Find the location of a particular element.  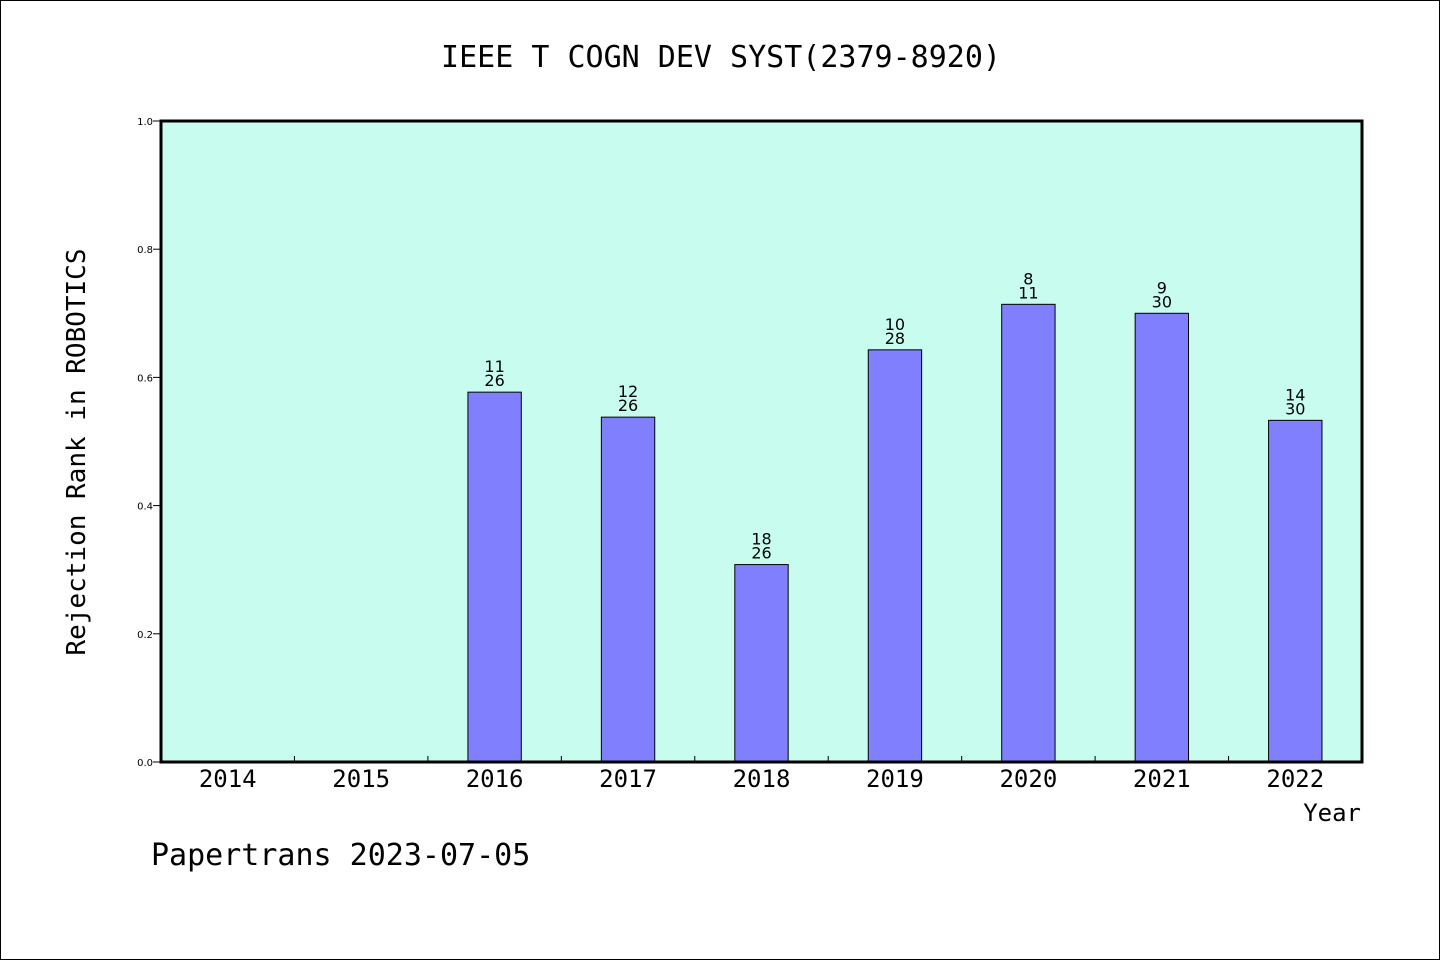

bar-2019 is located at coordinates (895, 556).